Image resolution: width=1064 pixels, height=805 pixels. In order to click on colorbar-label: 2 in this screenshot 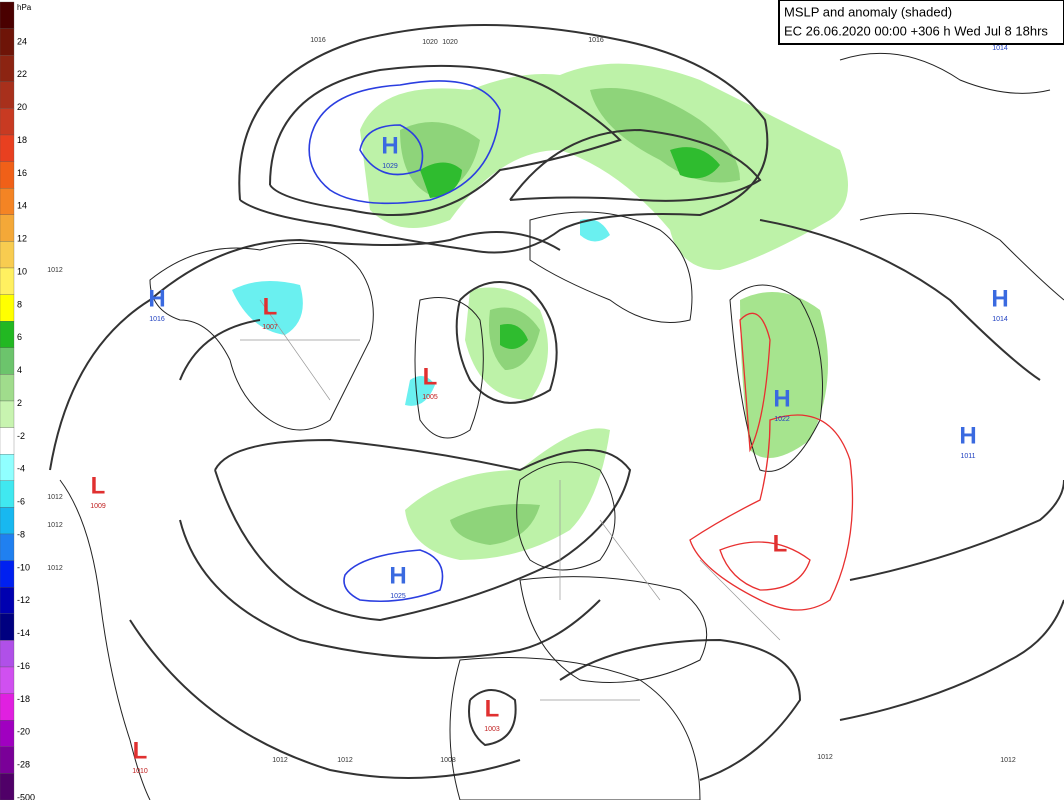, I will do `click(19, 403)`.